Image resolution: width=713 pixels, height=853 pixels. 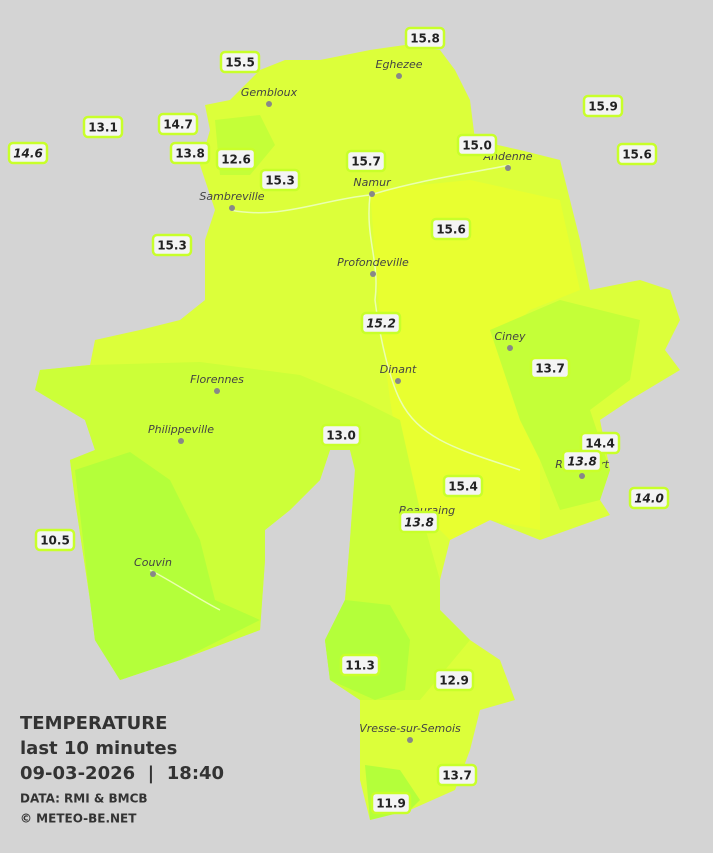 I want to click on station-value: 14.6, so click(x=28, y=154).